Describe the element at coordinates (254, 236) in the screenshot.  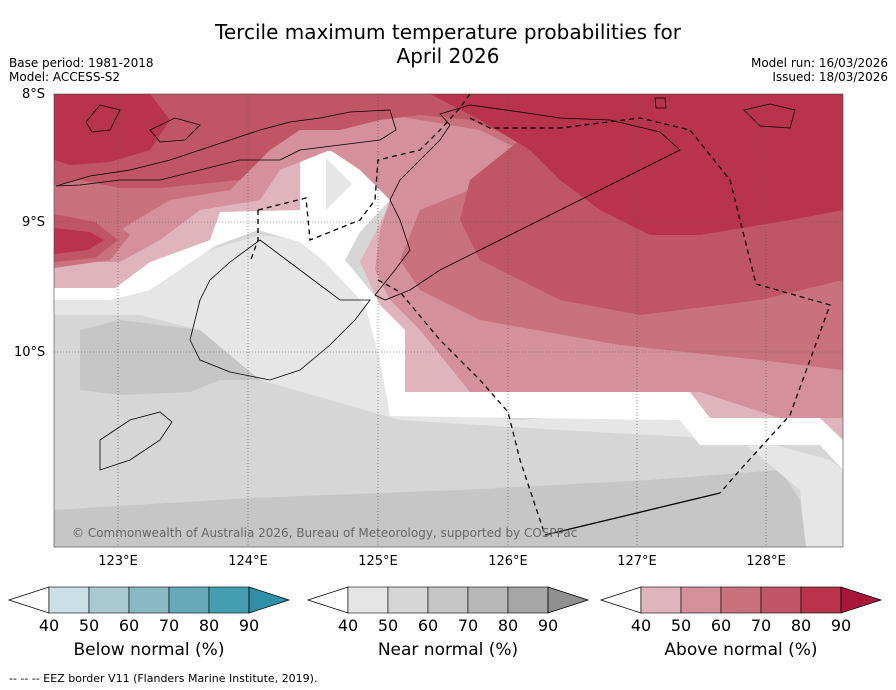
I see `eez-northwest-segment` at that location.